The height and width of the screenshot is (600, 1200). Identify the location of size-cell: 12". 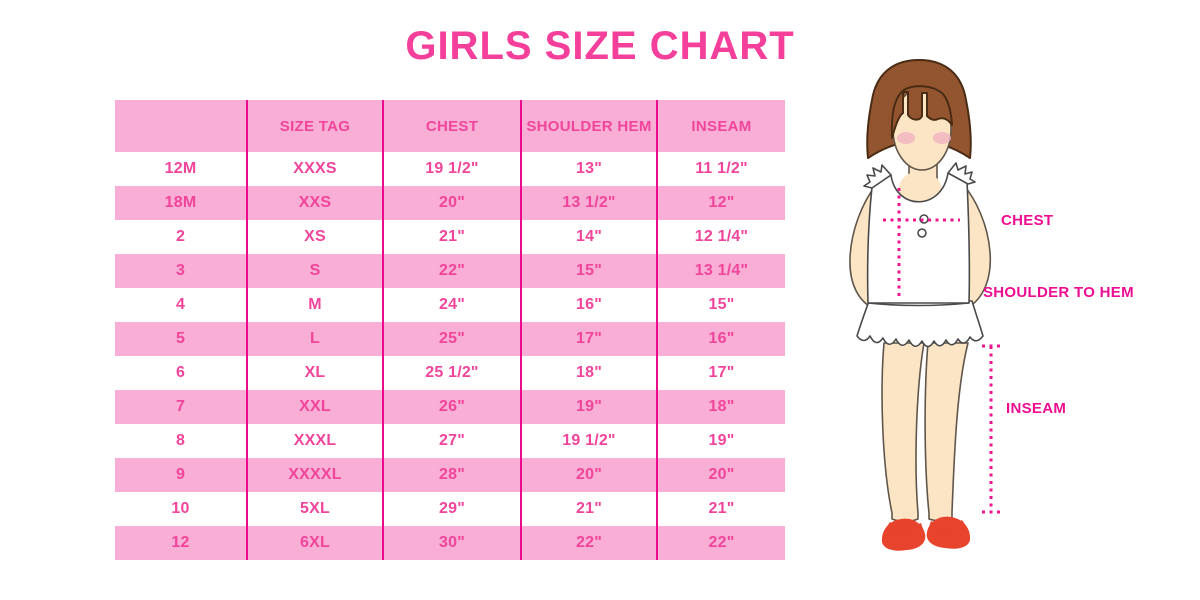
(721, 202).